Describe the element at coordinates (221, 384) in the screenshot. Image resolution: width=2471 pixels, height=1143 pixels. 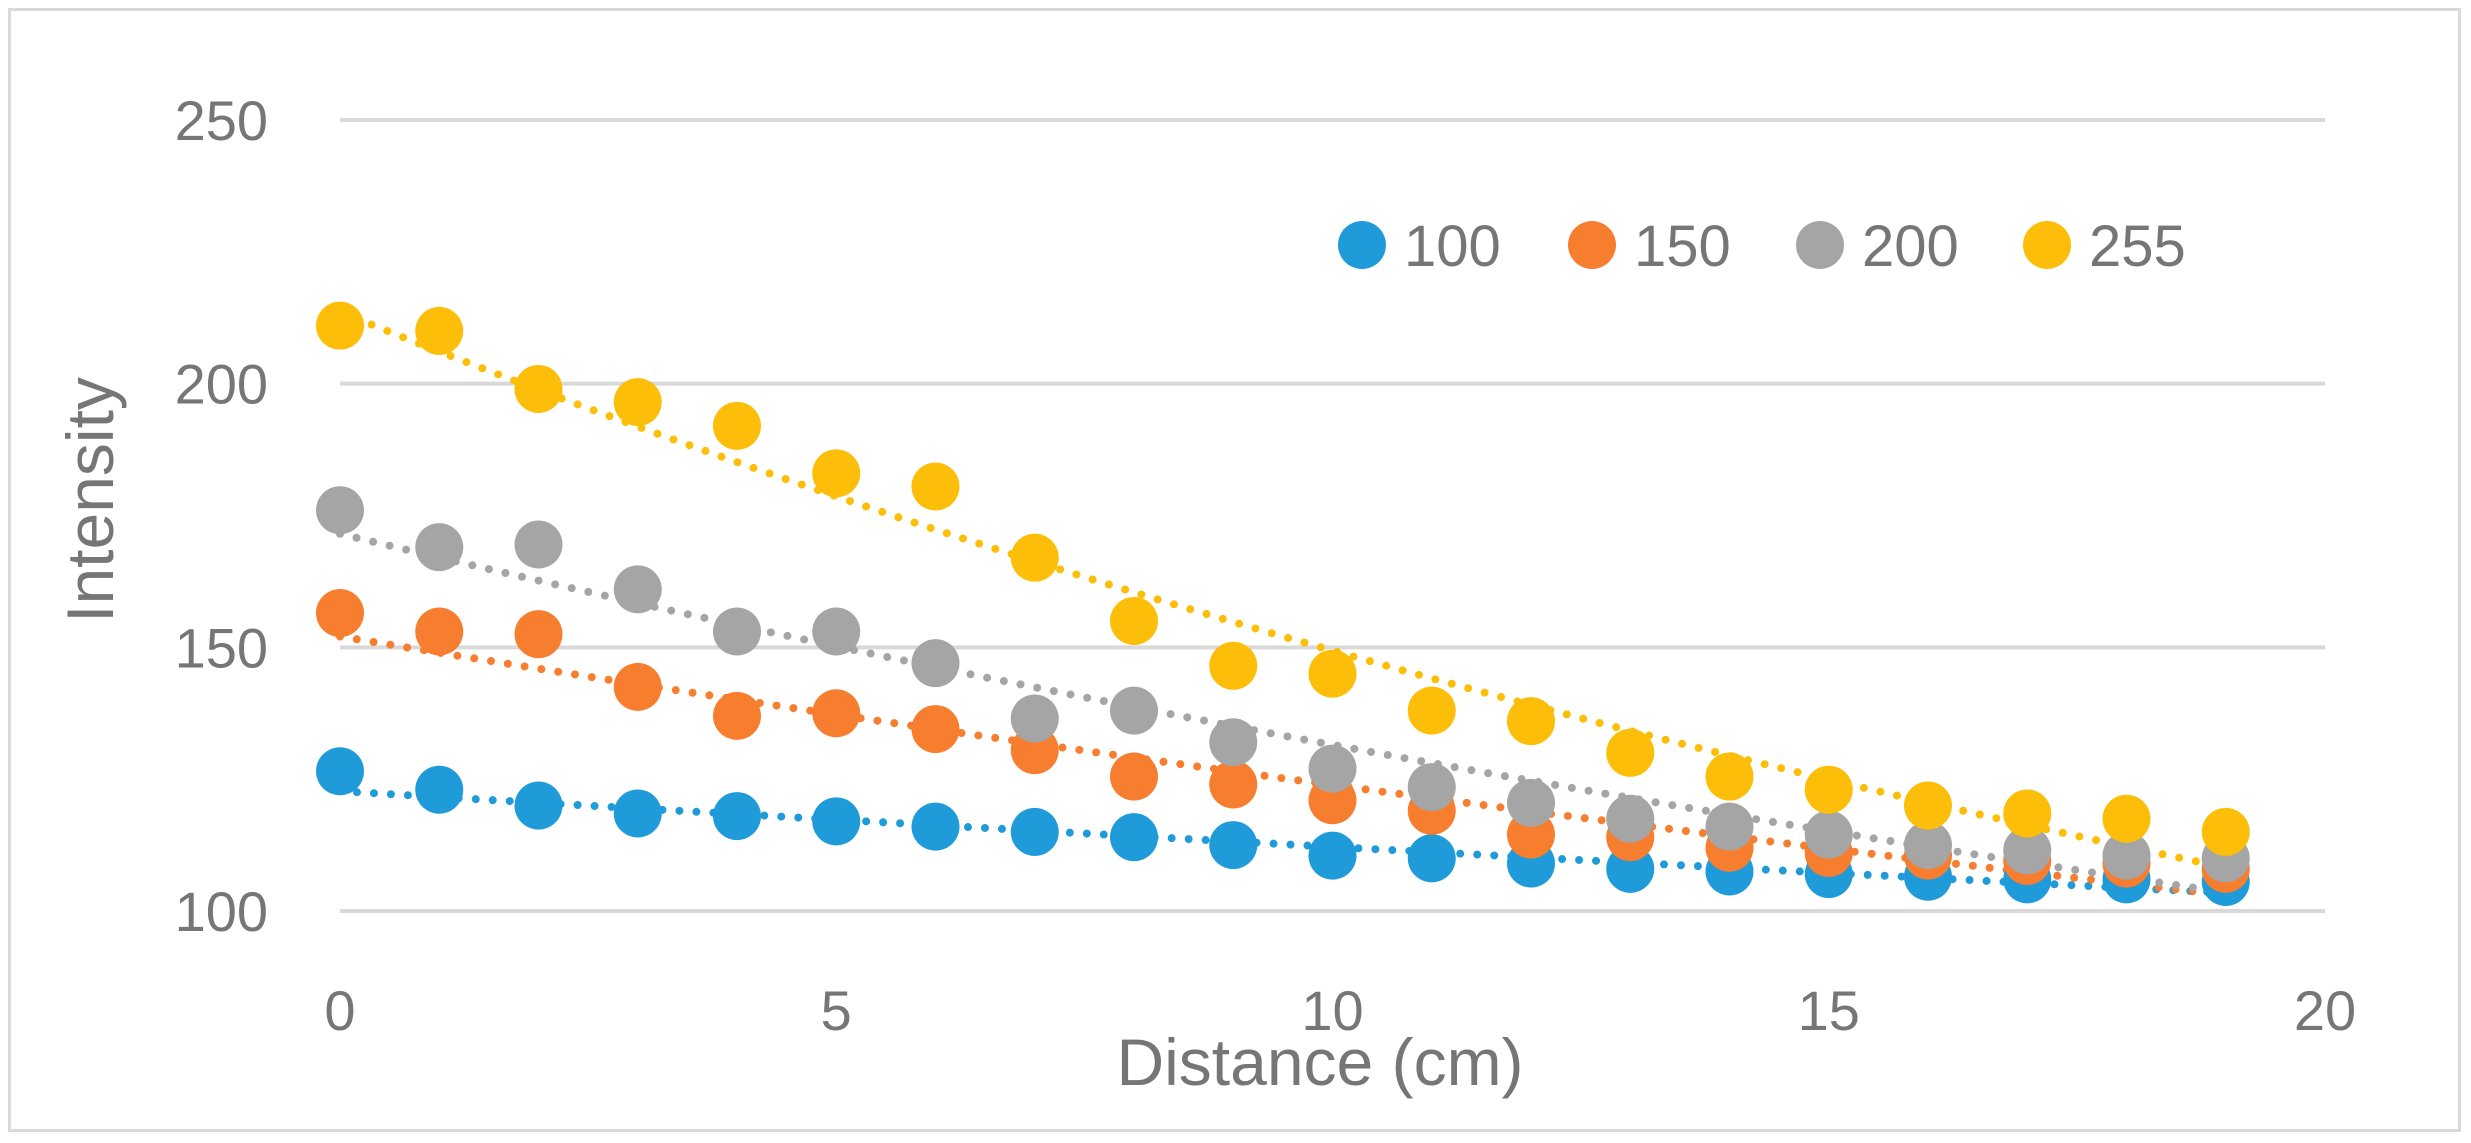
I see `y-tick-label: 200` at that location.